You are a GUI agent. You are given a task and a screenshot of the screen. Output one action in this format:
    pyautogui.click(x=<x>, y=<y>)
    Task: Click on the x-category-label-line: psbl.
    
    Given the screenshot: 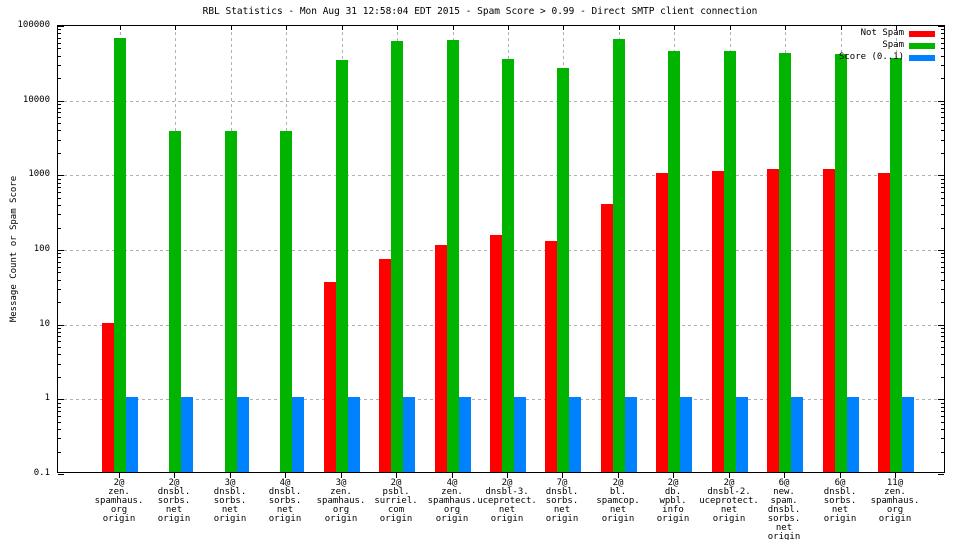 What is the action you would take?
    pyautogui.click(x=396, y=492)
    